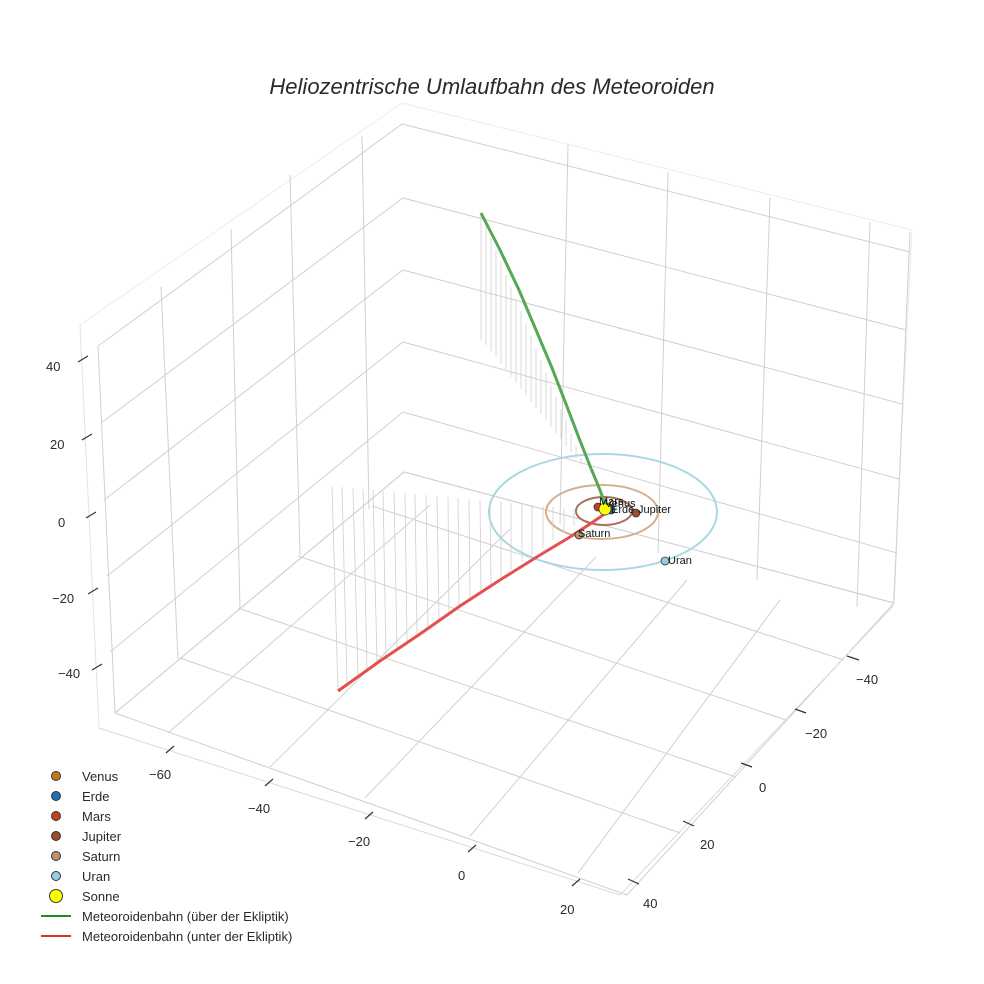 The height and width of the screenshot is (984, 984). I want to click on mars-dot-icon, so click(56, 816).